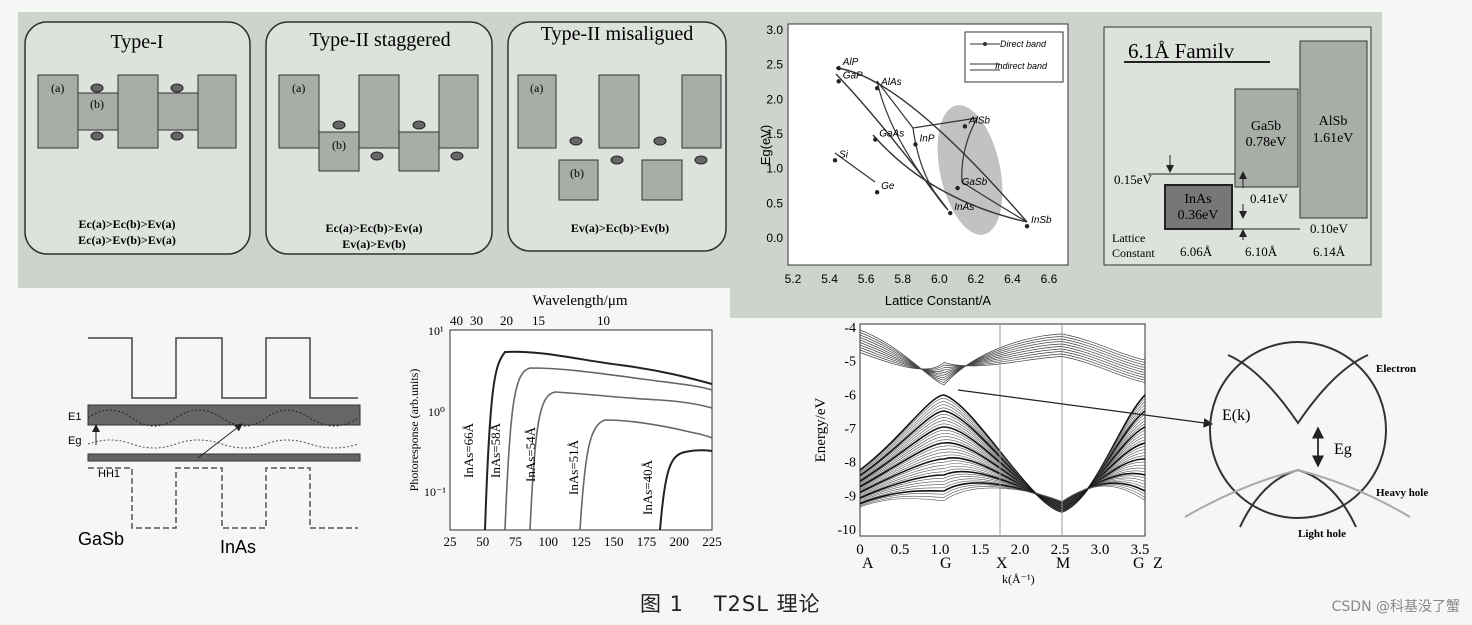  I want to click on material-label: GaSb, so click(975, 182).